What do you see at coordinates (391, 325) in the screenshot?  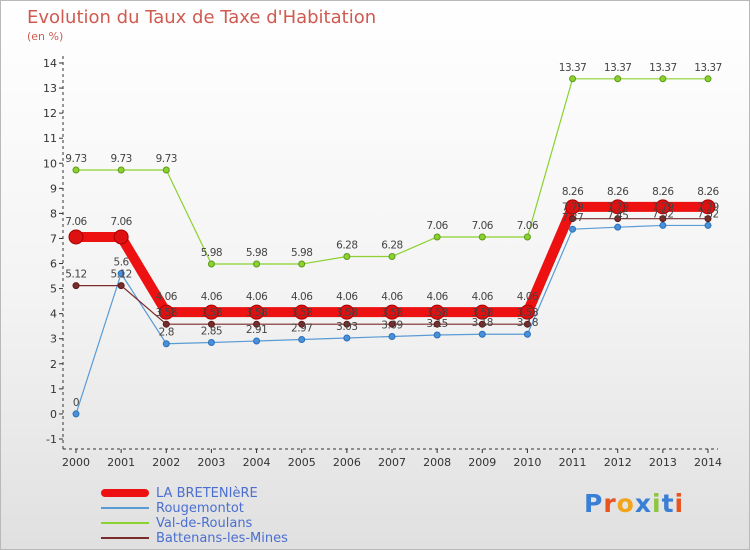 I see `data-label: 3.09` at bounding box center [391, 325].